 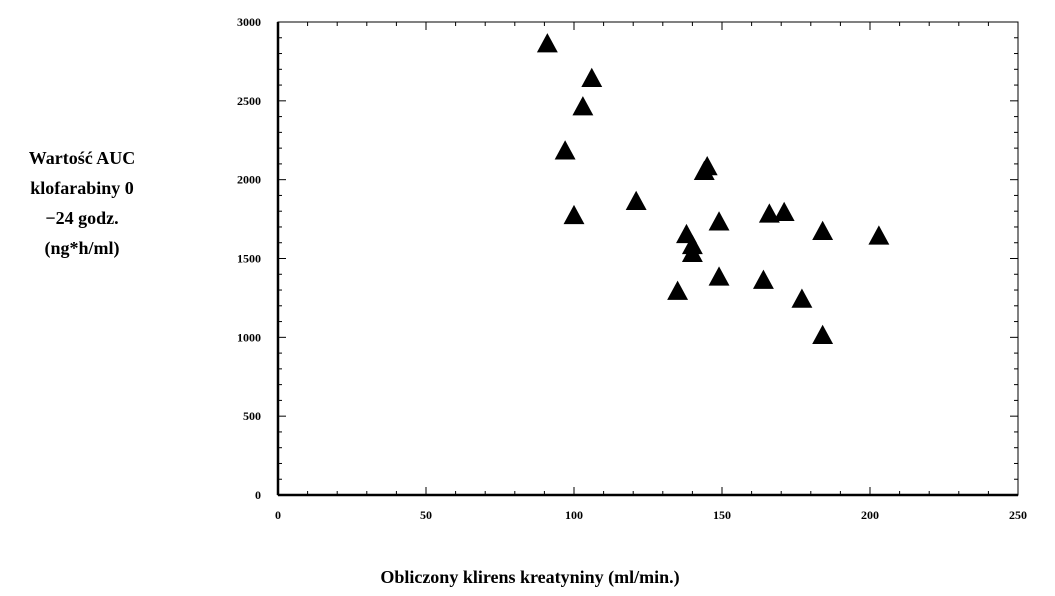 What do you see at coordinates (81, 248) in the screenshot?
I see `y-axis-label-line: (ng*h/ml)` at bounding box center [81, 248].